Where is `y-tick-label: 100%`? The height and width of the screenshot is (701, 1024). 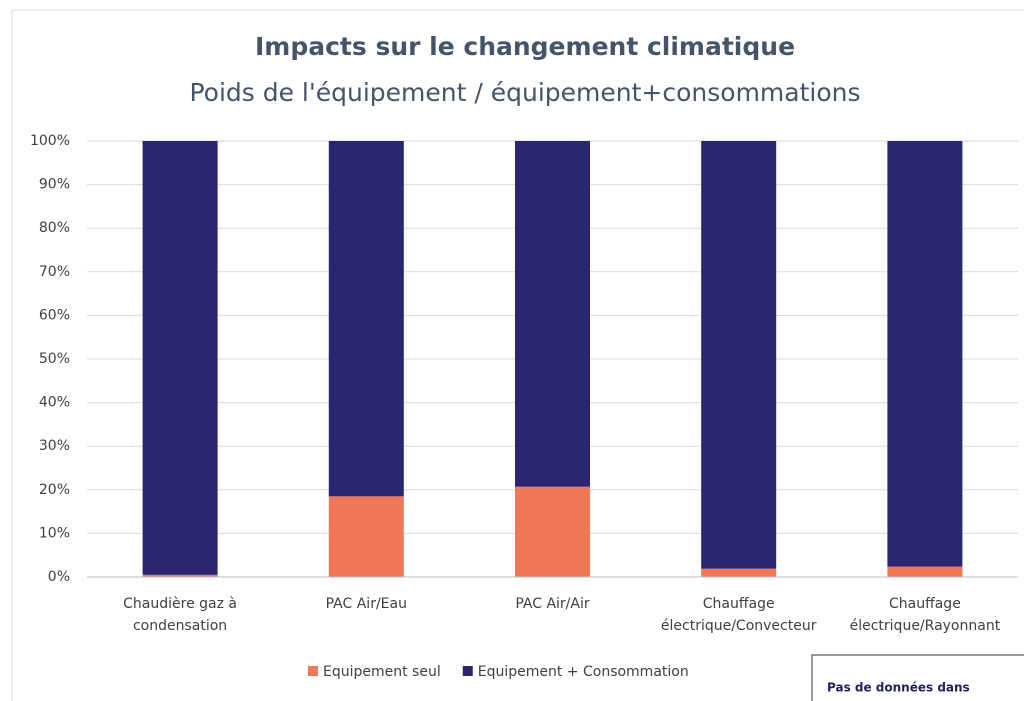 y-tick-label: 100% is located at coordinates (50, 141).